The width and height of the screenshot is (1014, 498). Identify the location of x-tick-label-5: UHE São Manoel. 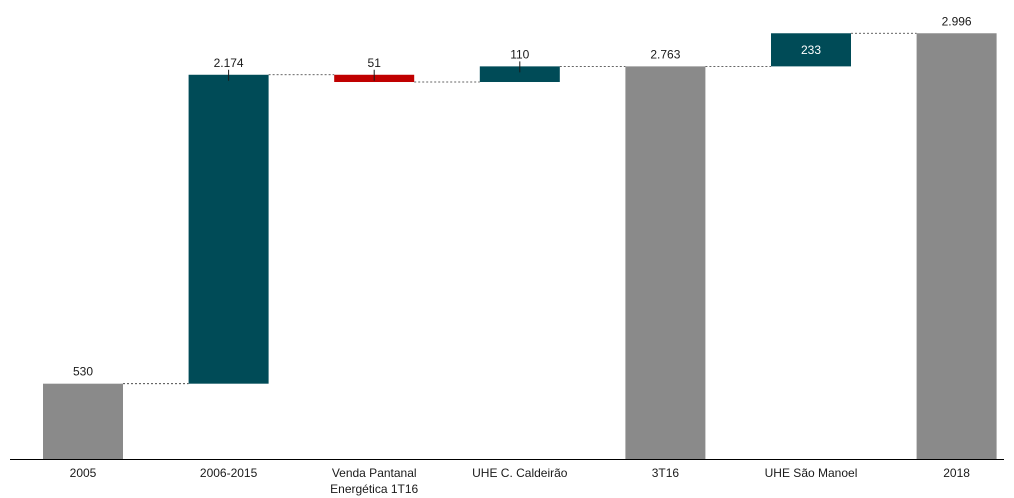
(811, 473).